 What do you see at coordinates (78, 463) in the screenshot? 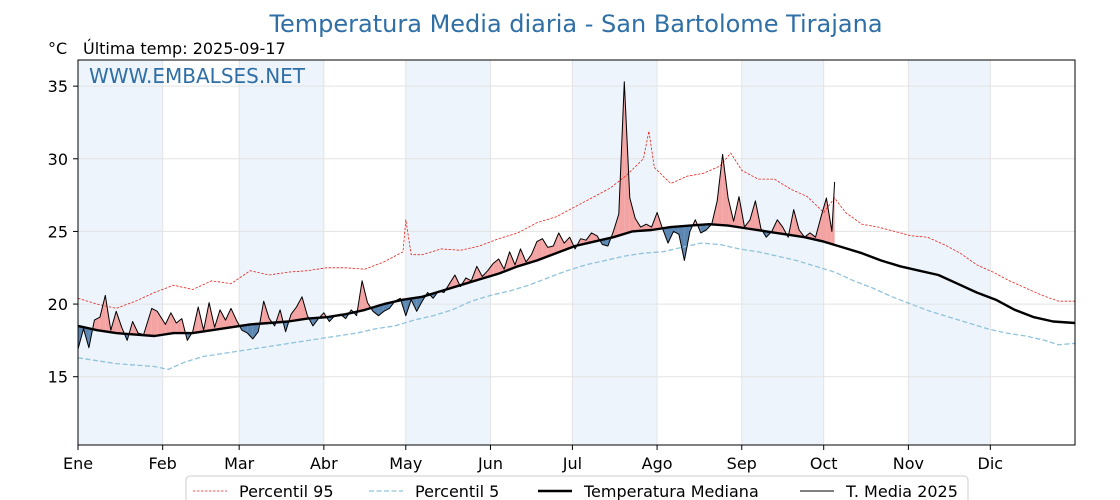
I see `x-tick-label-ene: Ene` at bounding box center [78, 463].